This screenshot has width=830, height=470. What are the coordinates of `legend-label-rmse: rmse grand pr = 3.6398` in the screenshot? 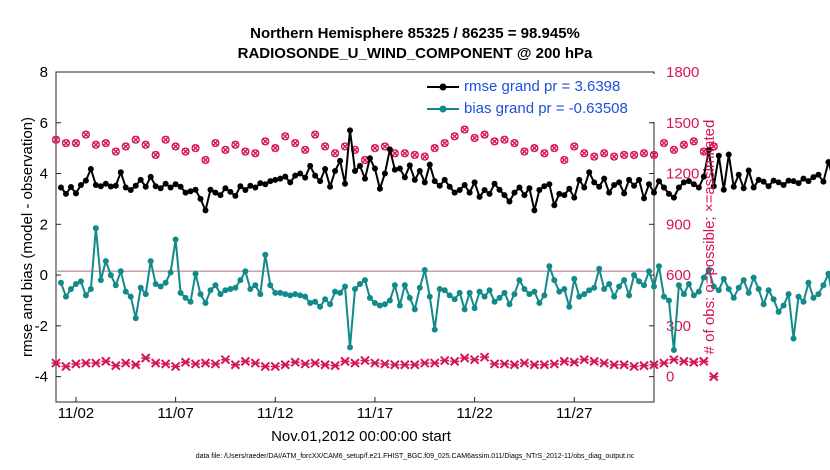 It's located at (542, 86).